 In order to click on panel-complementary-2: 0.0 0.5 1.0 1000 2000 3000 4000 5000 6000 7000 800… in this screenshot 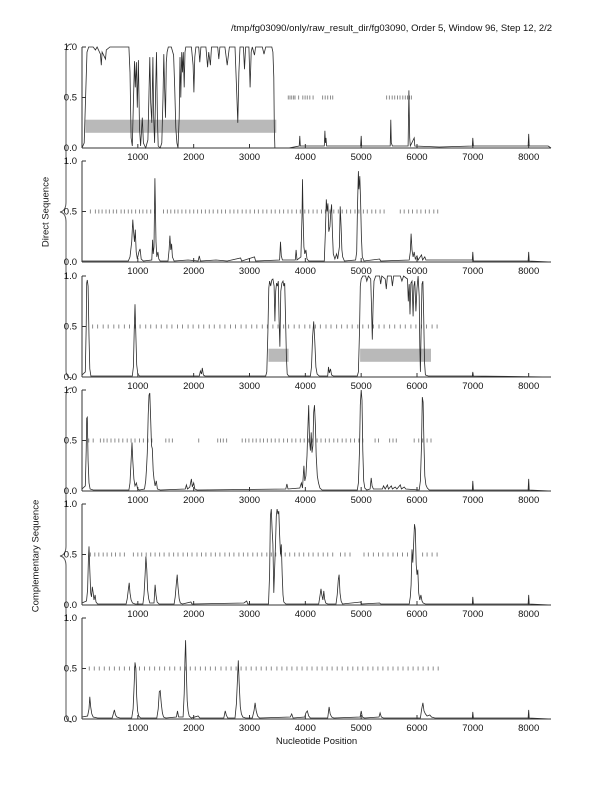, I will do `click(308, 559)`.